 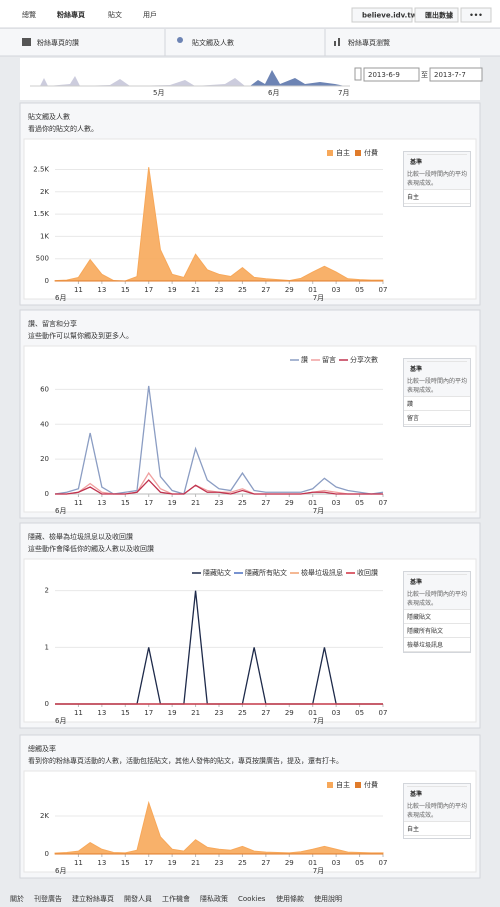 What do you see at coordinates (437, 417) in the screenshot?
I see `benchmark-item: 留言` at bounding box center [437, 417].